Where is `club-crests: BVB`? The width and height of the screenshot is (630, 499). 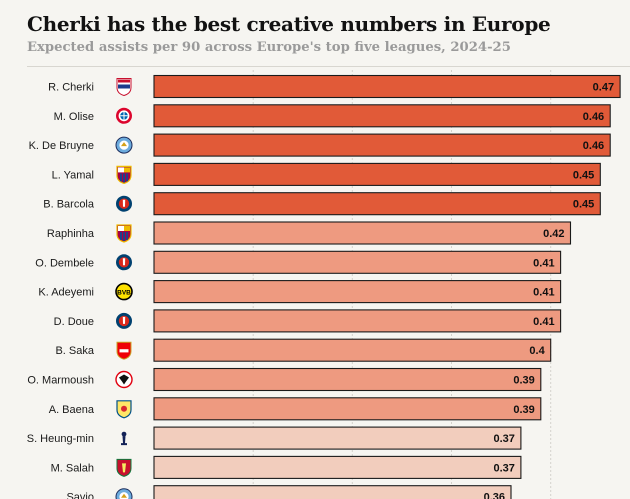 club-crests: BVB is located at coordinates (124, 288).